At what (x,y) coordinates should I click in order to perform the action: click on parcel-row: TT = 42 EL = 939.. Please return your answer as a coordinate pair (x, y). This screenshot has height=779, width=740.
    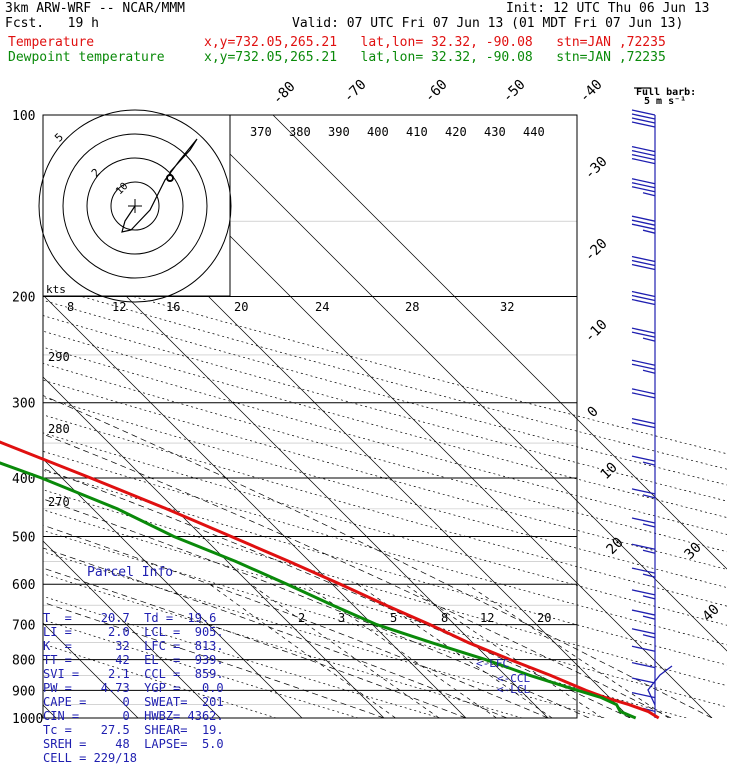
    Looking at the image, I should click on (139, 660).